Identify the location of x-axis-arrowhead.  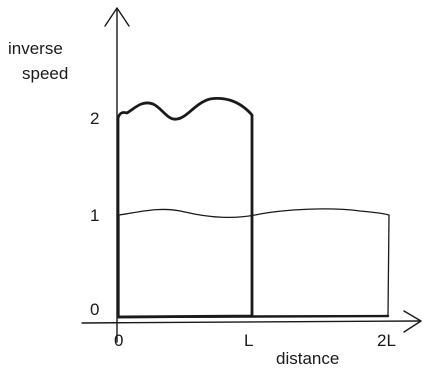
(412, 321).